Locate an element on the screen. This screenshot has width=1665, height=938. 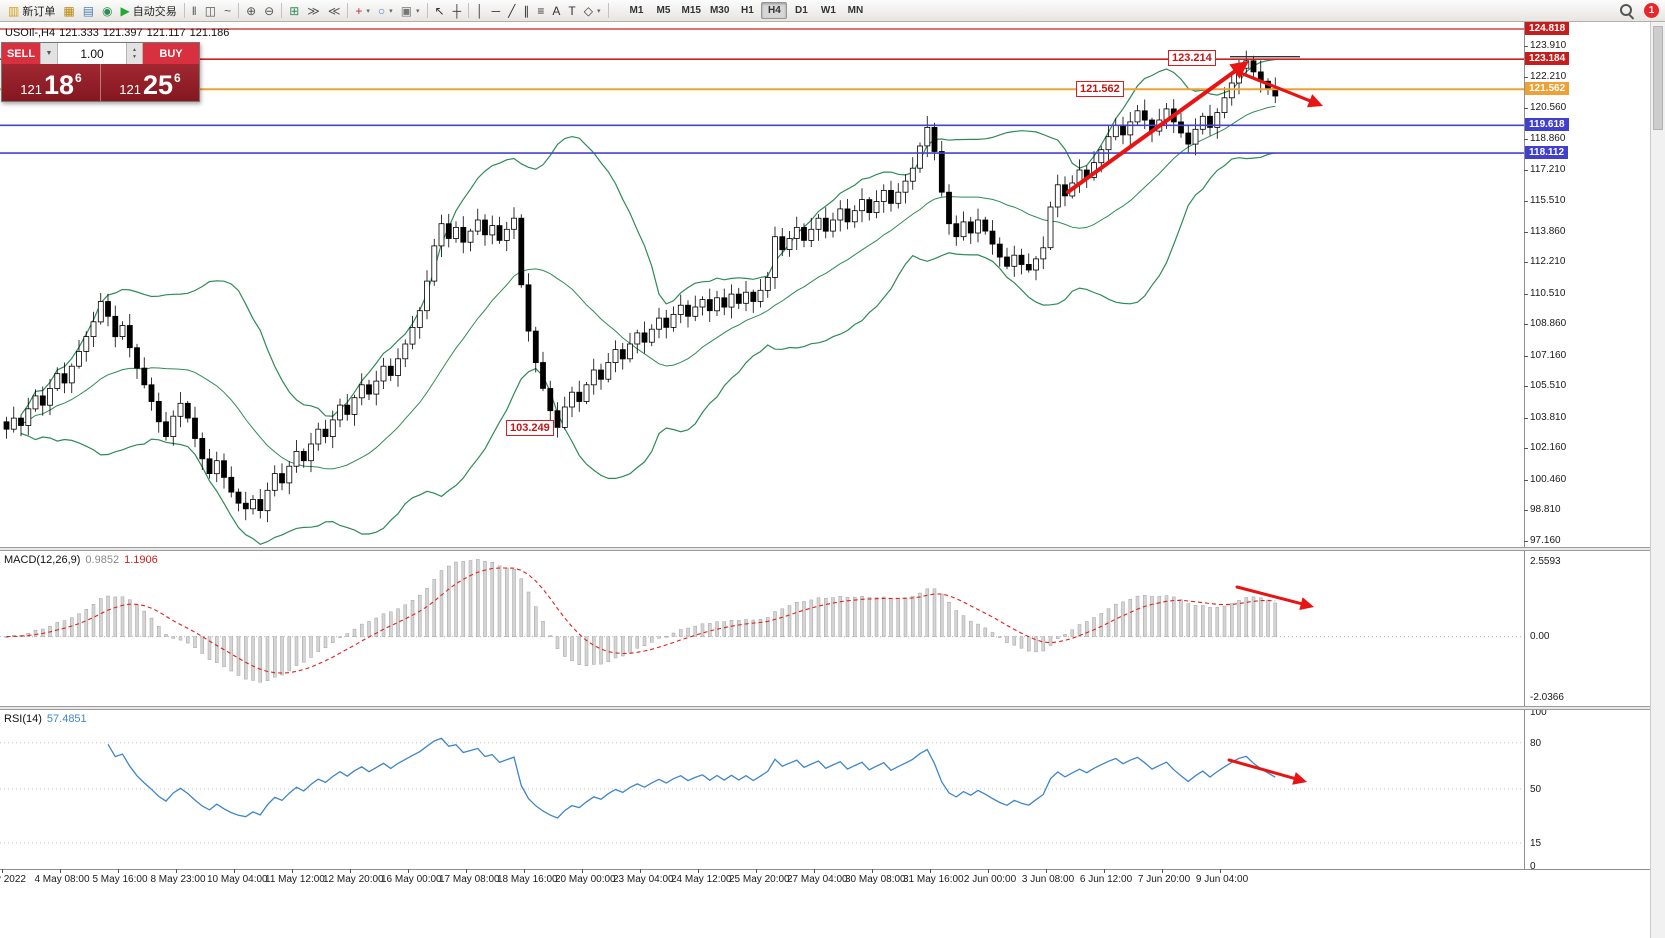
cursor-icon: ↖ is located at coordinates (439, 10).